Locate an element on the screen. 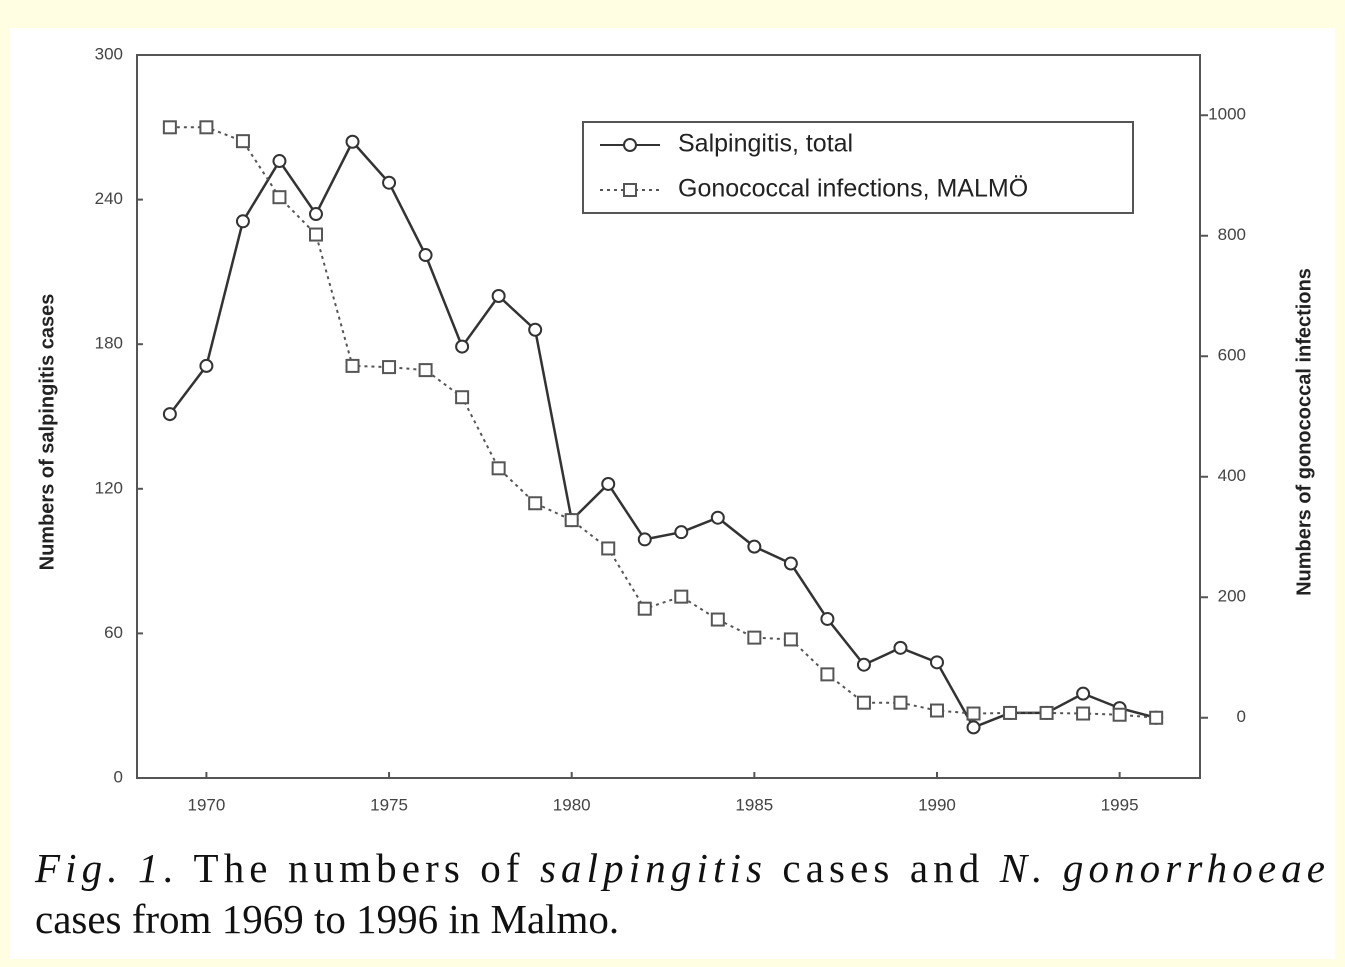  y-tick-label: 0 is located at coordinates (118, 776).